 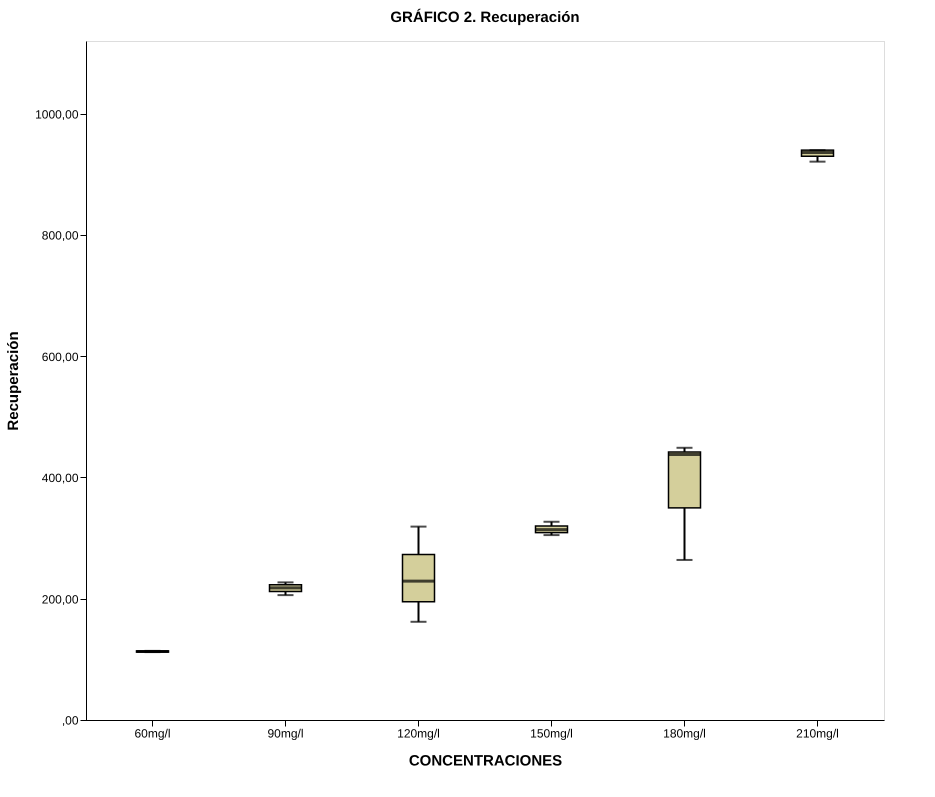 What do you see at coordinates (13, 381) in the screenshot?
I see `y-axis-title: Recuperación` at bounding box center [13, 381].